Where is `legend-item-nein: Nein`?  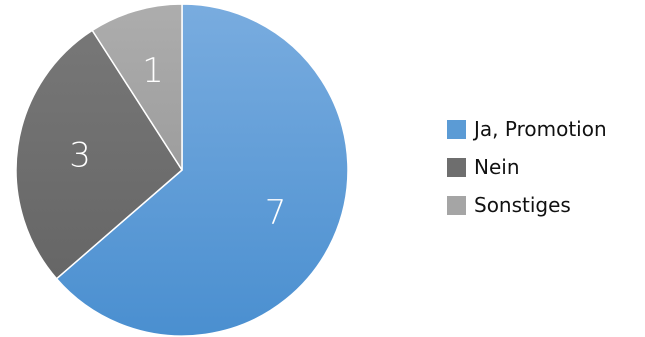 legend-item-nein: Nein is located at coordinates (527, 167).